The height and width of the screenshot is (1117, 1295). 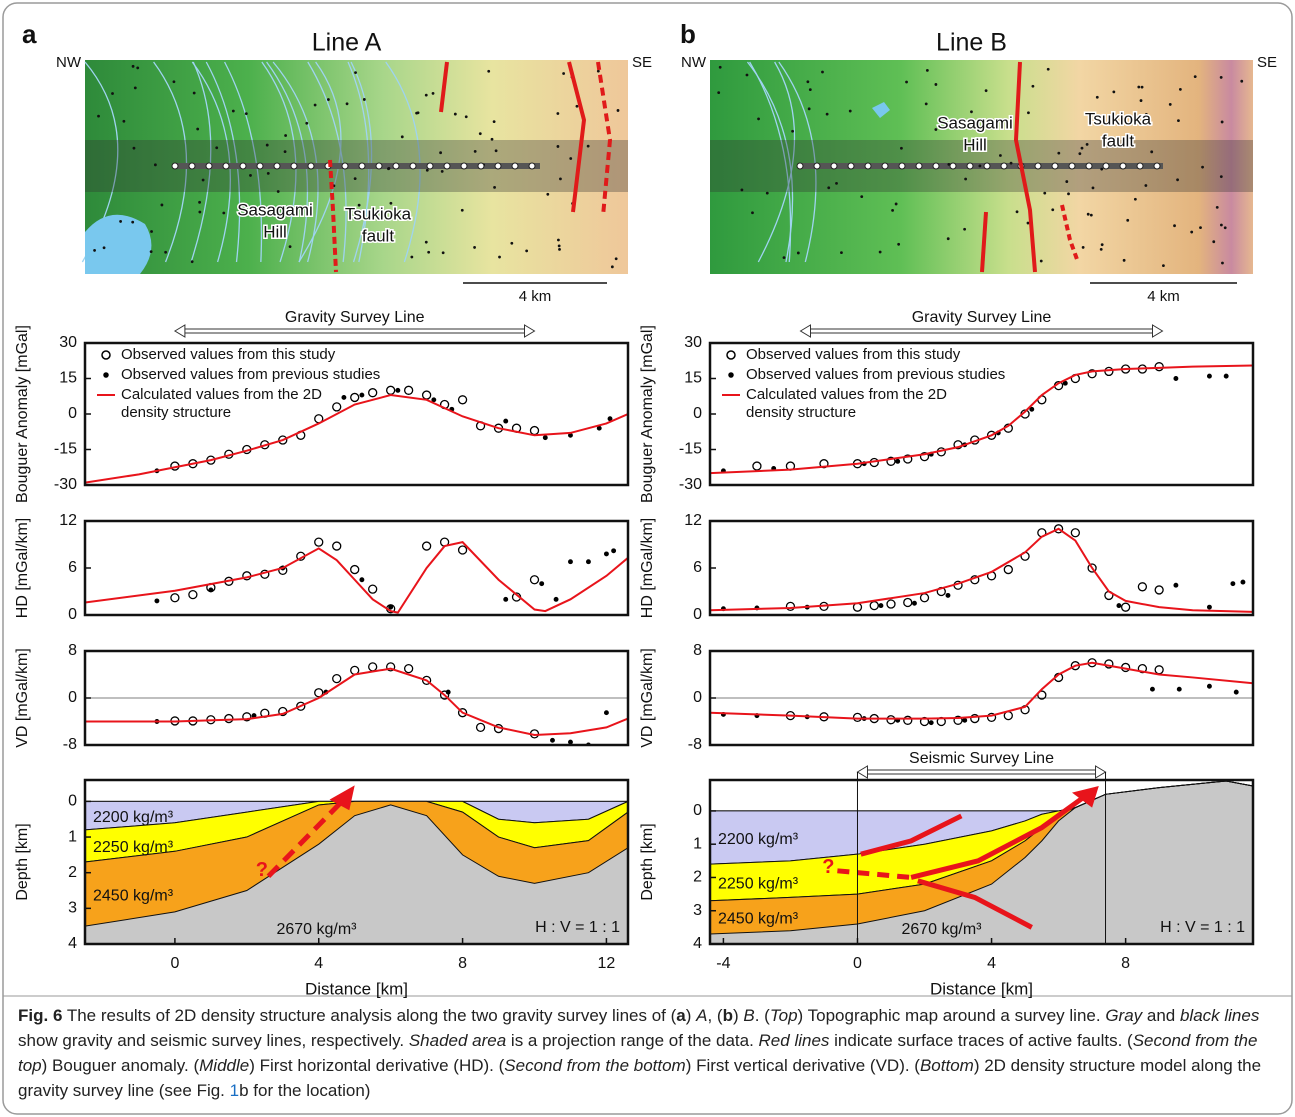 What do you see at coordinates (694, 62) in the screenshot?
I see `map-corner: NW` at bounding box center [694, 62].